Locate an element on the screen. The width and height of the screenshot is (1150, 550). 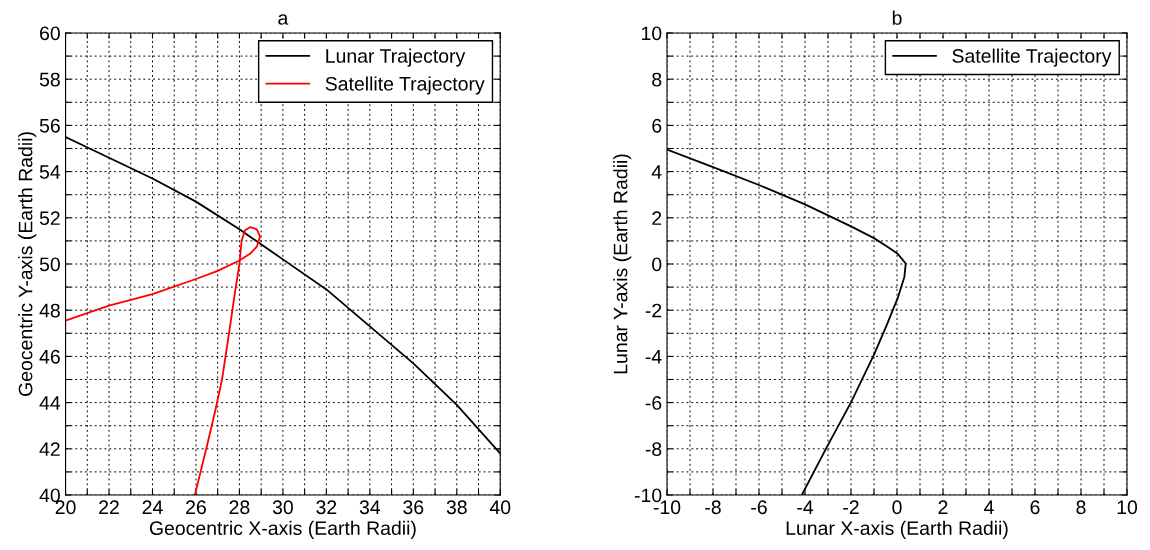
y-tick-label: 48 is located at coordinates (49, 310).